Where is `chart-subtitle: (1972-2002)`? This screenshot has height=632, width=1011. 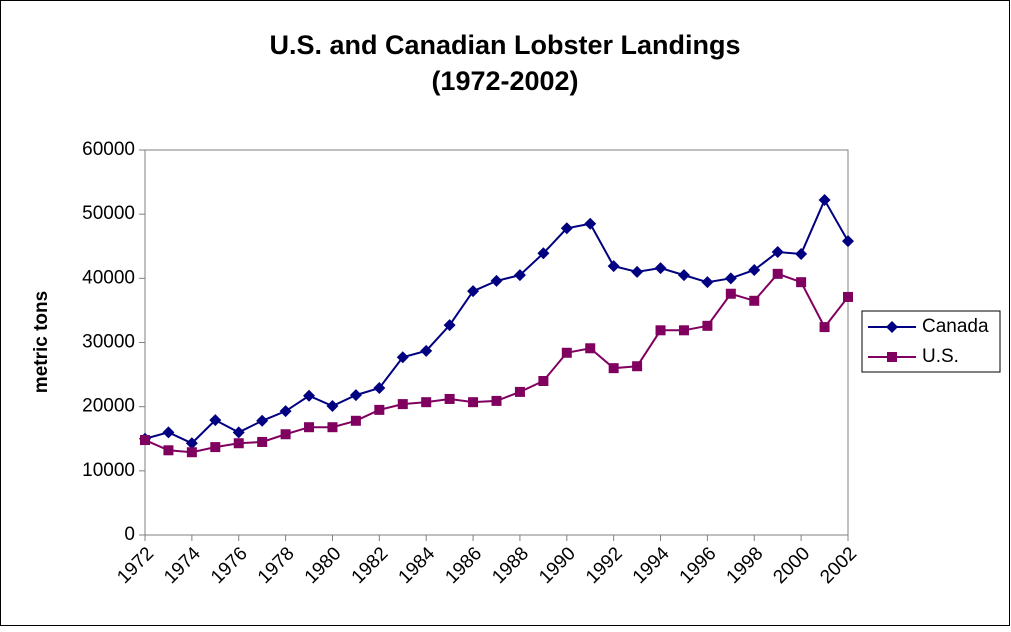
chart-subtitle: (1972-2002) is located at coordinates (504, 81).